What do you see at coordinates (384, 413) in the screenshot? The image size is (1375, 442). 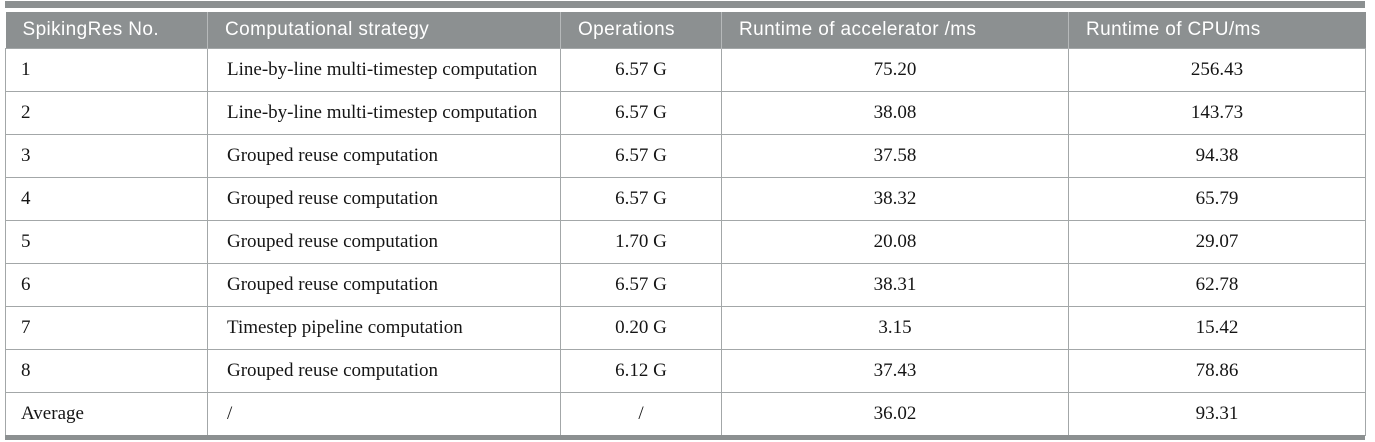 I see `cell-strategy: /` at bounding box center [384, 413].